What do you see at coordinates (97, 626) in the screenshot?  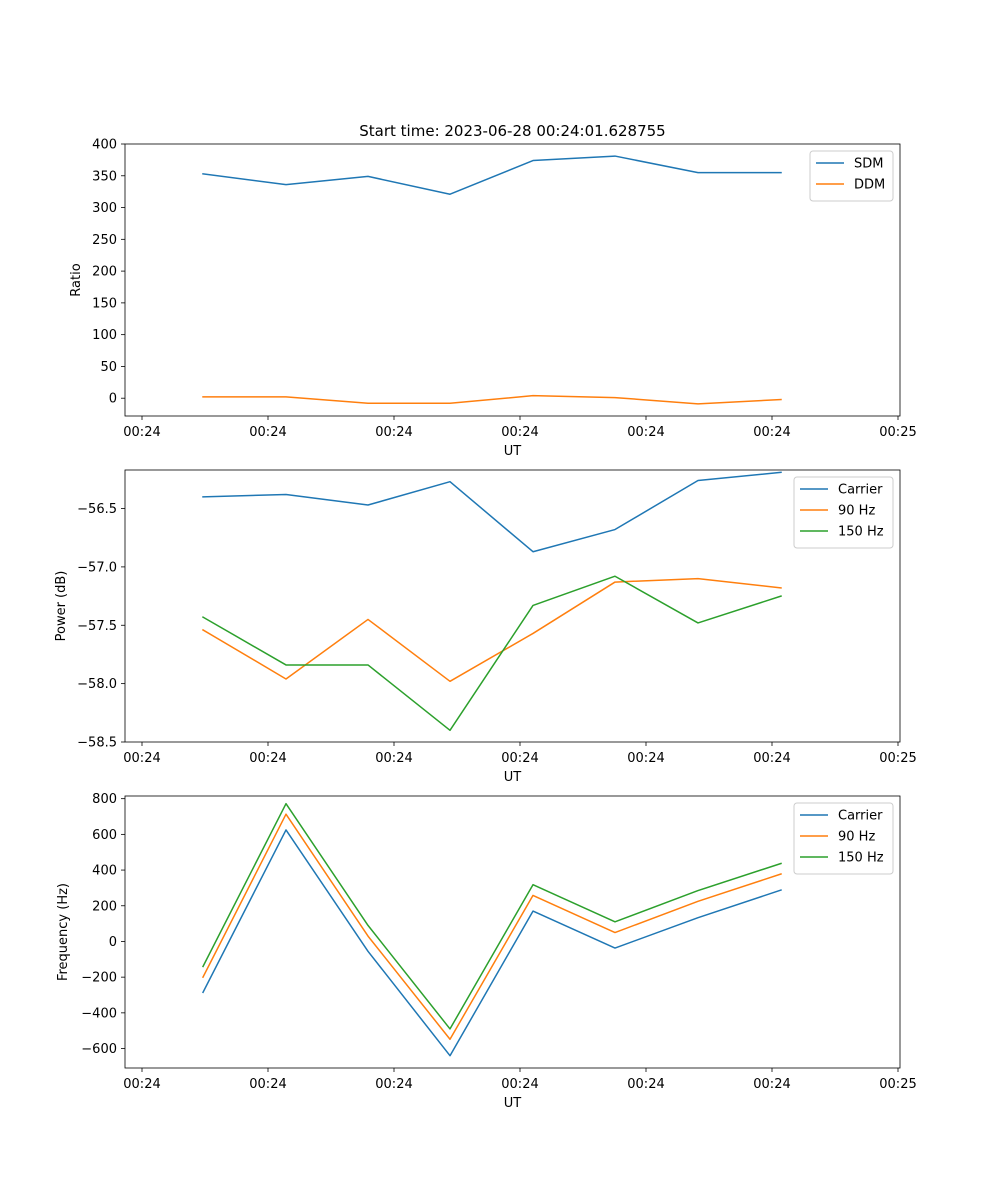 I see `chart-power-y-tick-label: −57.5` at bounding box center [97, 626].